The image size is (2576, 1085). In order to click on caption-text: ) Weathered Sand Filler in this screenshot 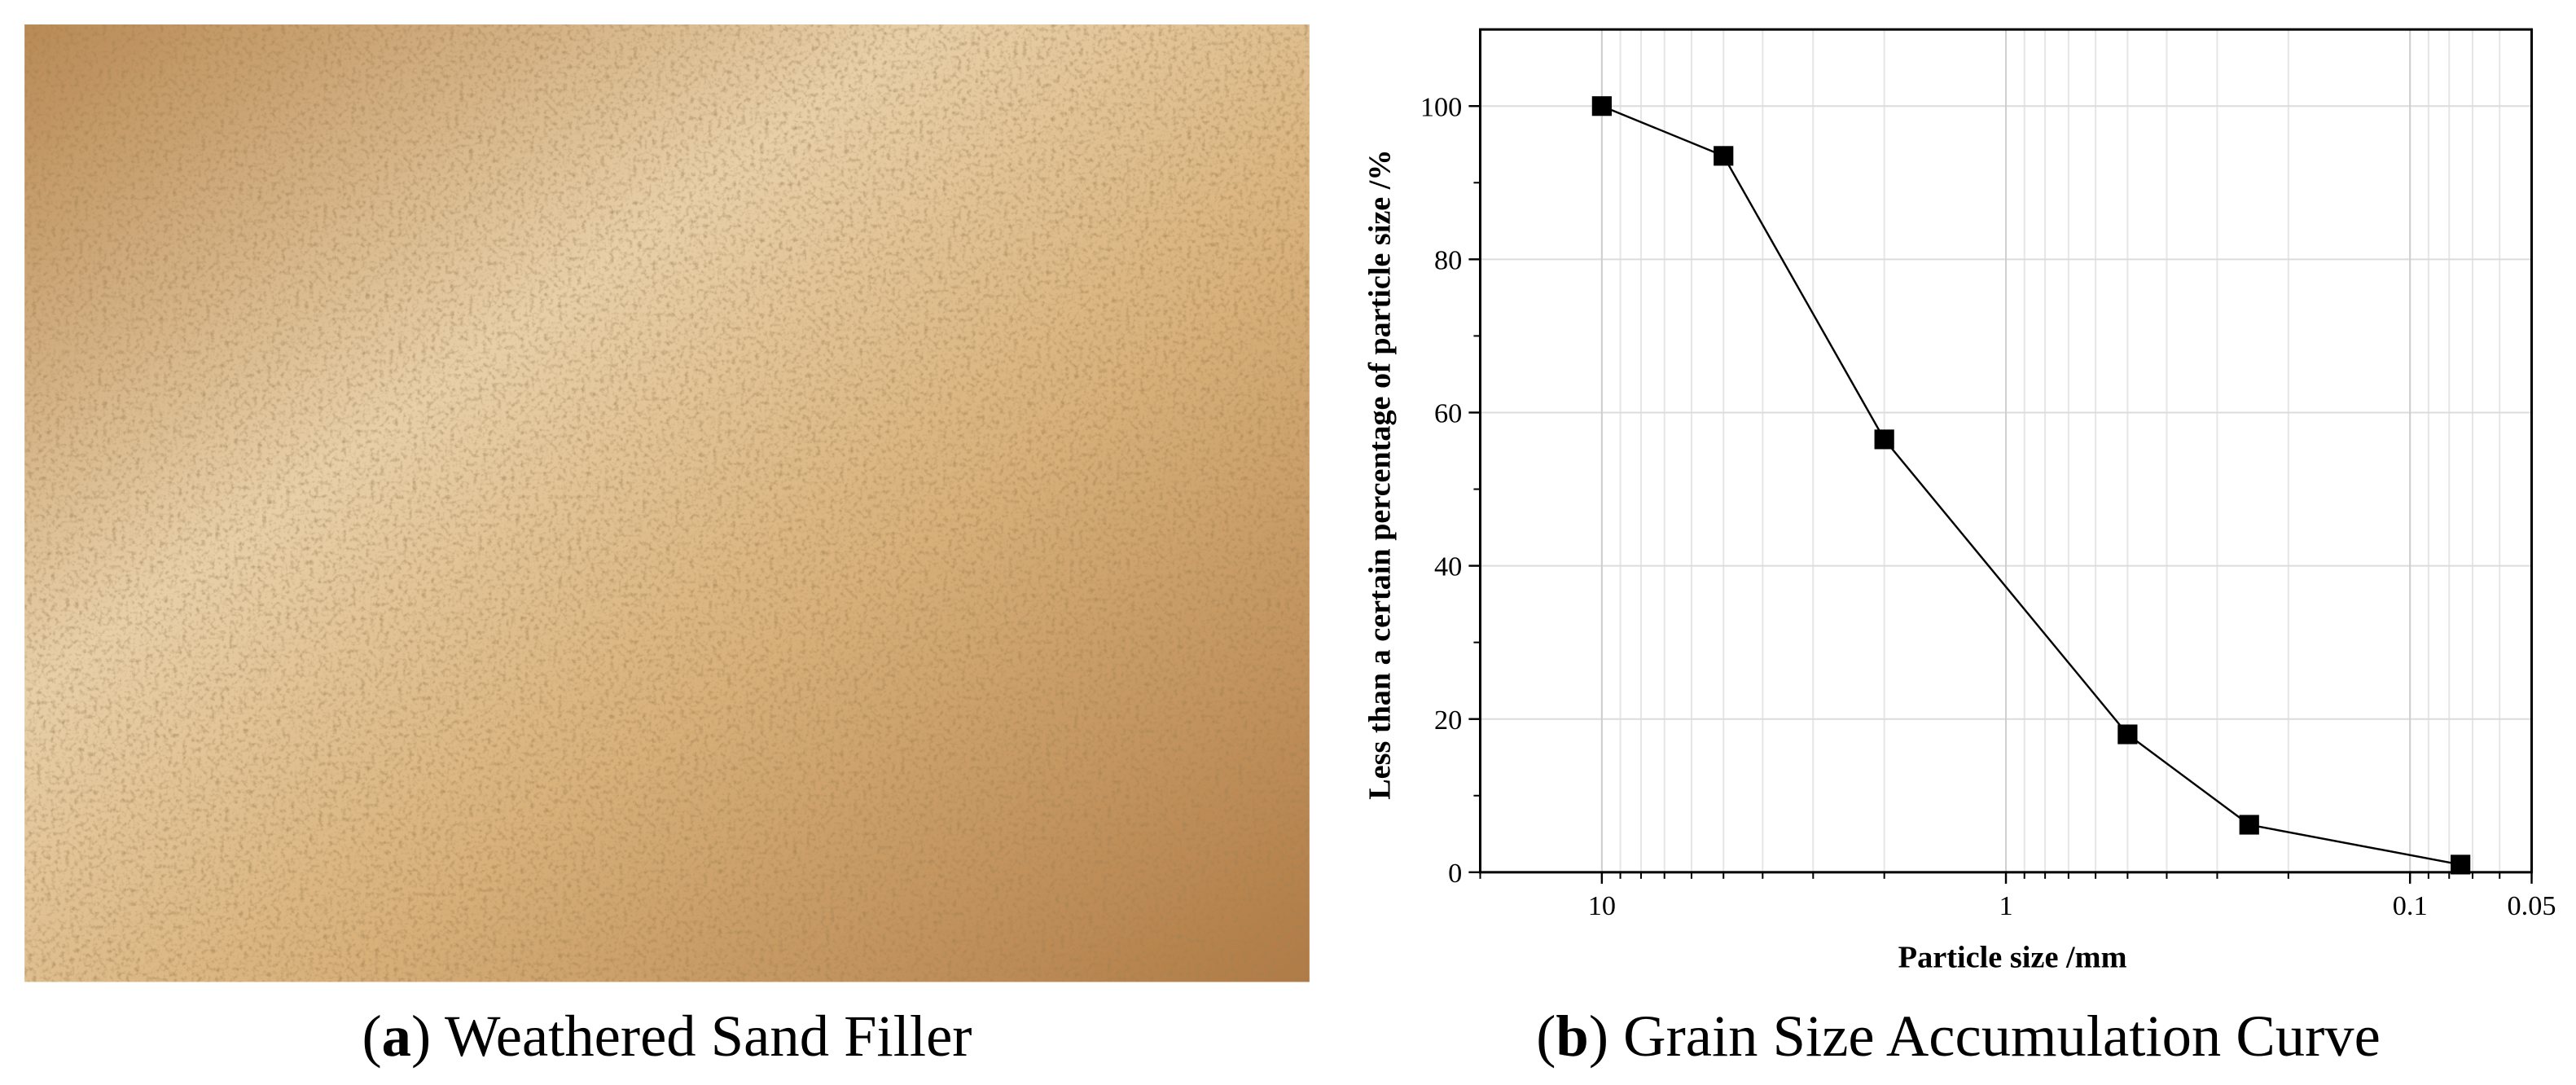, I will do `click(691, 1036)`.